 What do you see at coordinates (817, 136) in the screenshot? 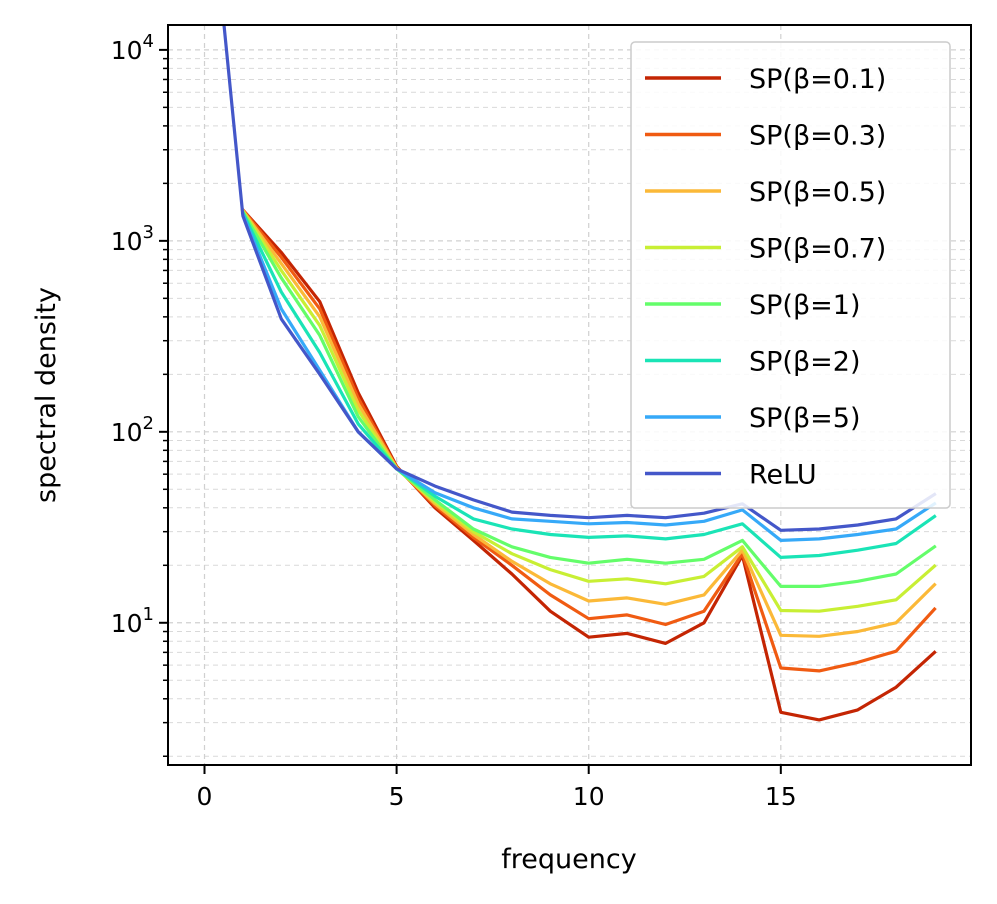
I see `legend-label: SP(β=0.3)` at bounding box center [817, 136].